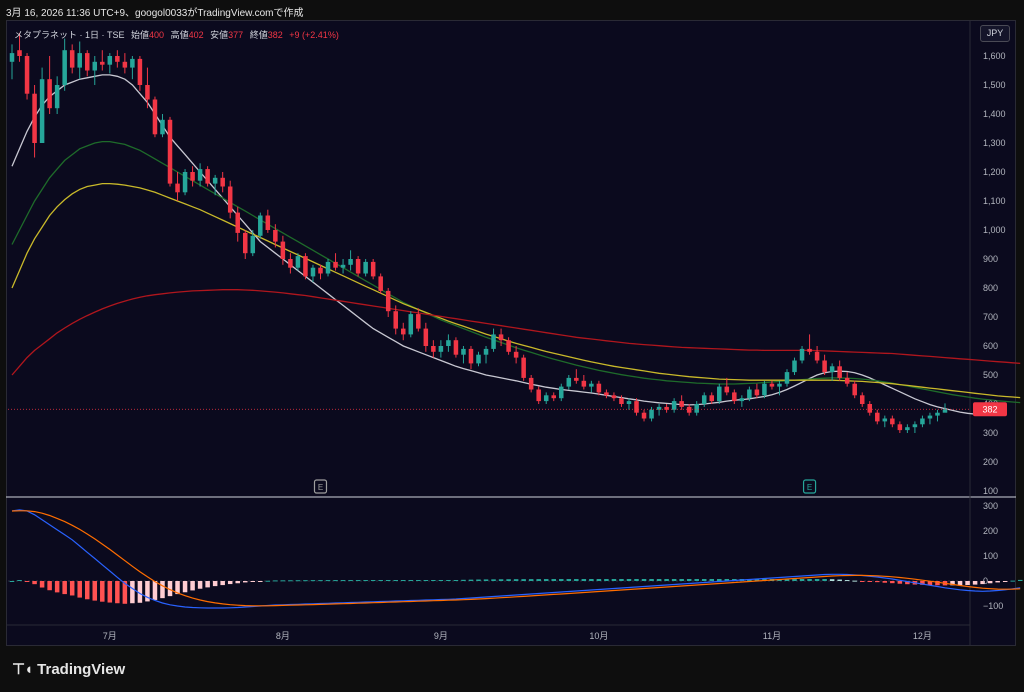  What do you see at coordinates (994, 56) in the screenshot?
I see `price-tick-label: 1,600` at bounding box center [994, 56].